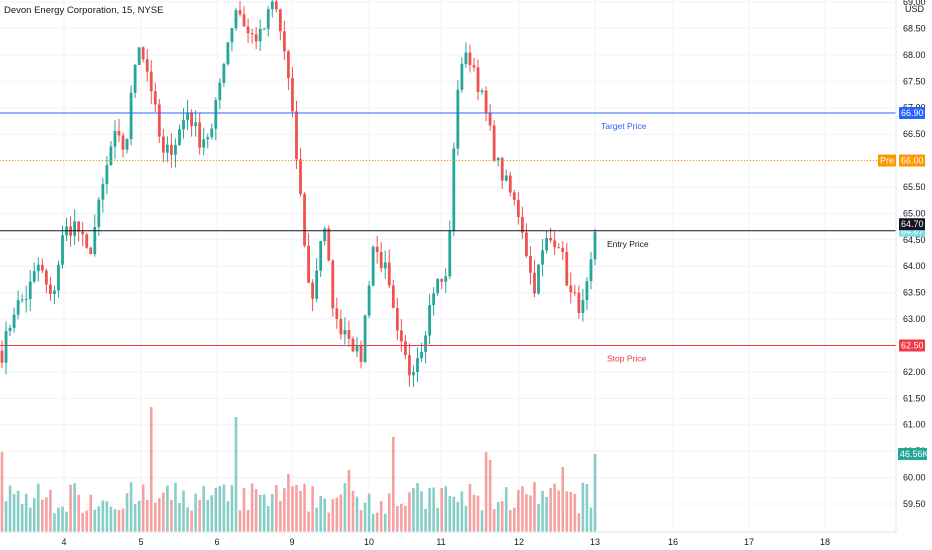 The height and width of the screenshot is (550, 932). Describe the element at coordinates (914, 187) in the screenshot. I see `y-tick-label: 65.50` at that location.